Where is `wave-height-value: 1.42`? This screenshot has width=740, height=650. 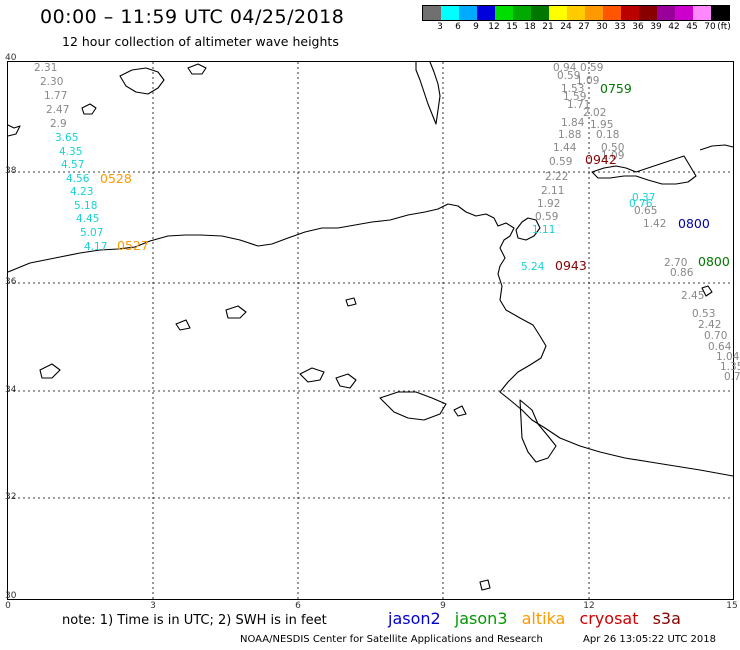
wave-height-value: 1.42 is located at coordinates (655, 224).